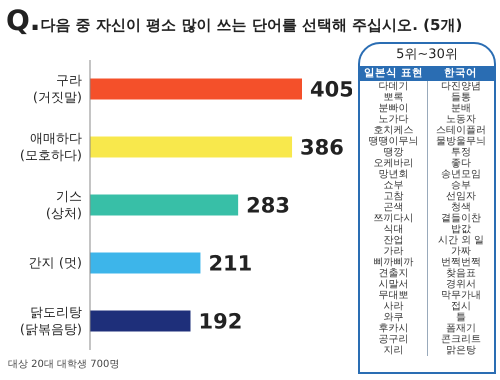  Describe the element at coordinates (393, 152) in the screenshot. I see `text: 땡깡` at that location.